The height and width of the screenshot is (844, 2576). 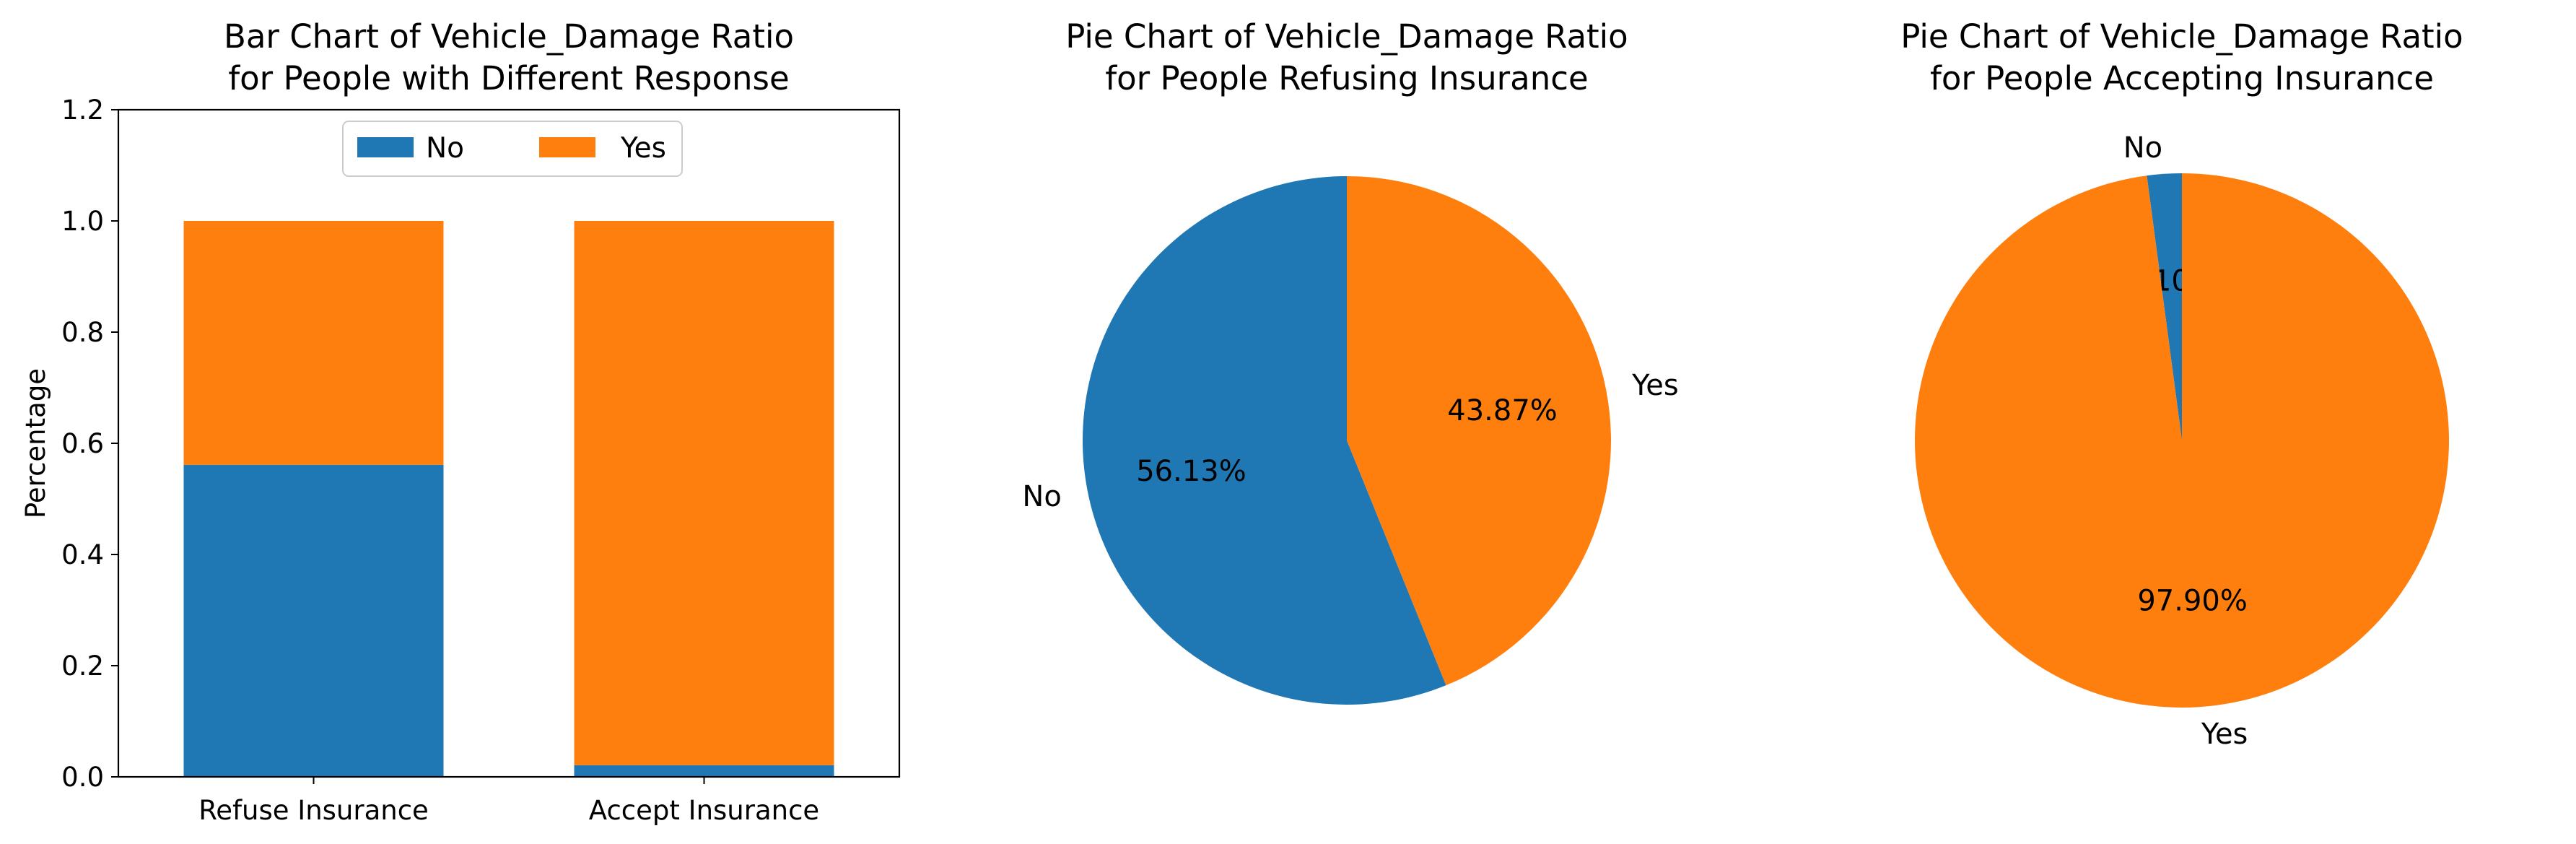 I want to click on legend: No Yes, so click(x=512, y=149).